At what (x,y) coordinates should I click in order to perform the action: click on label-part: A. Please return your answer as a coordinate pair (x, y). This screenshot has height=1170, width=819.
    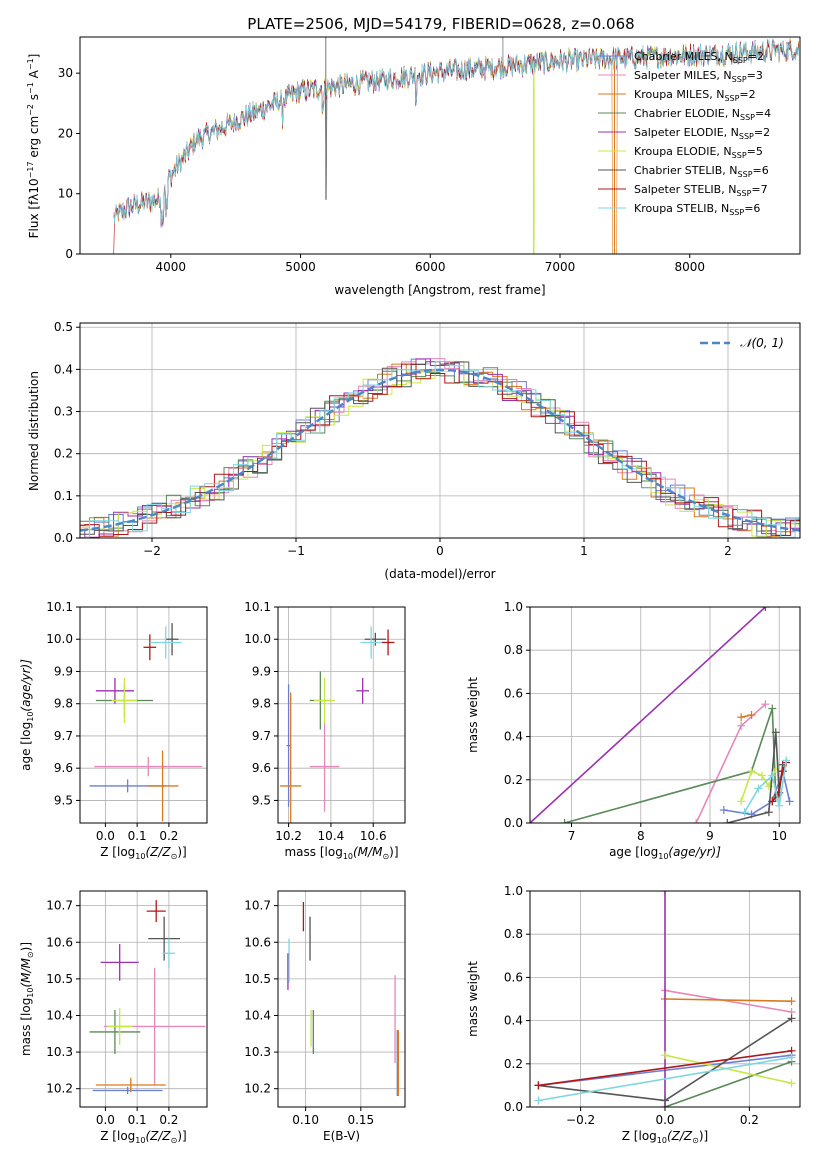
    Looking at the image, I should click on (34, 75).